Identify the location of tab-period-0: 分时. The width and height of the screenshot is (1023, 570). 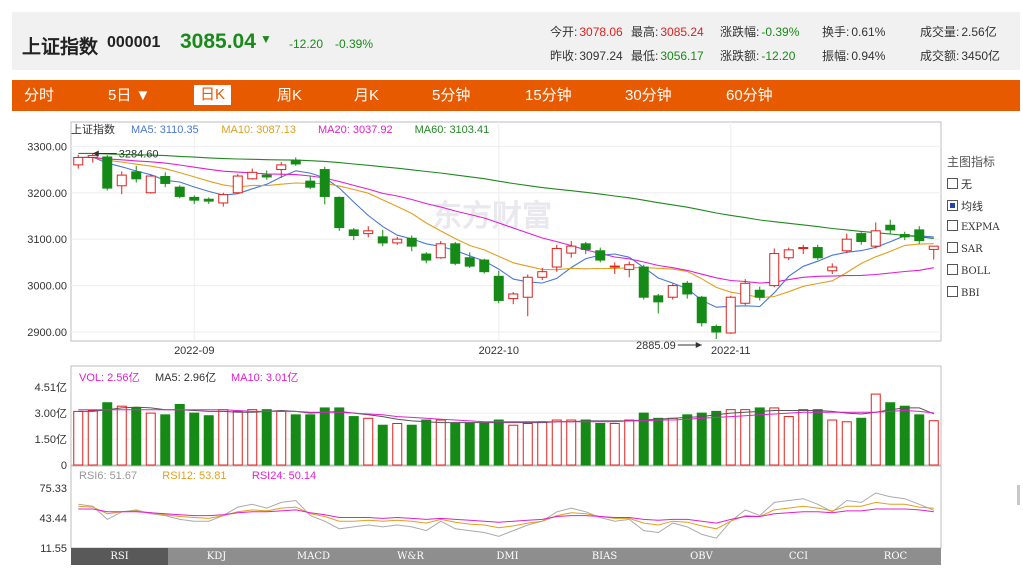
(39, 95).